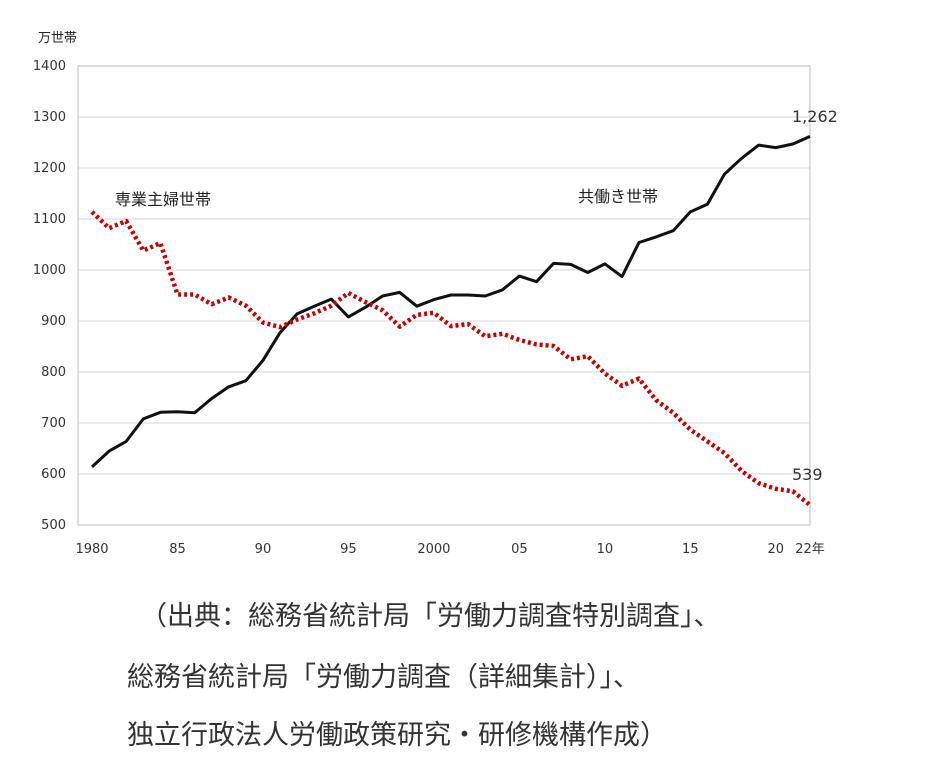 The image size is (925, 784). What do you see at coordinates (810, 549) in the screenshot?
I see `x-tick-label: 22年` at bounding box center [810, 549].